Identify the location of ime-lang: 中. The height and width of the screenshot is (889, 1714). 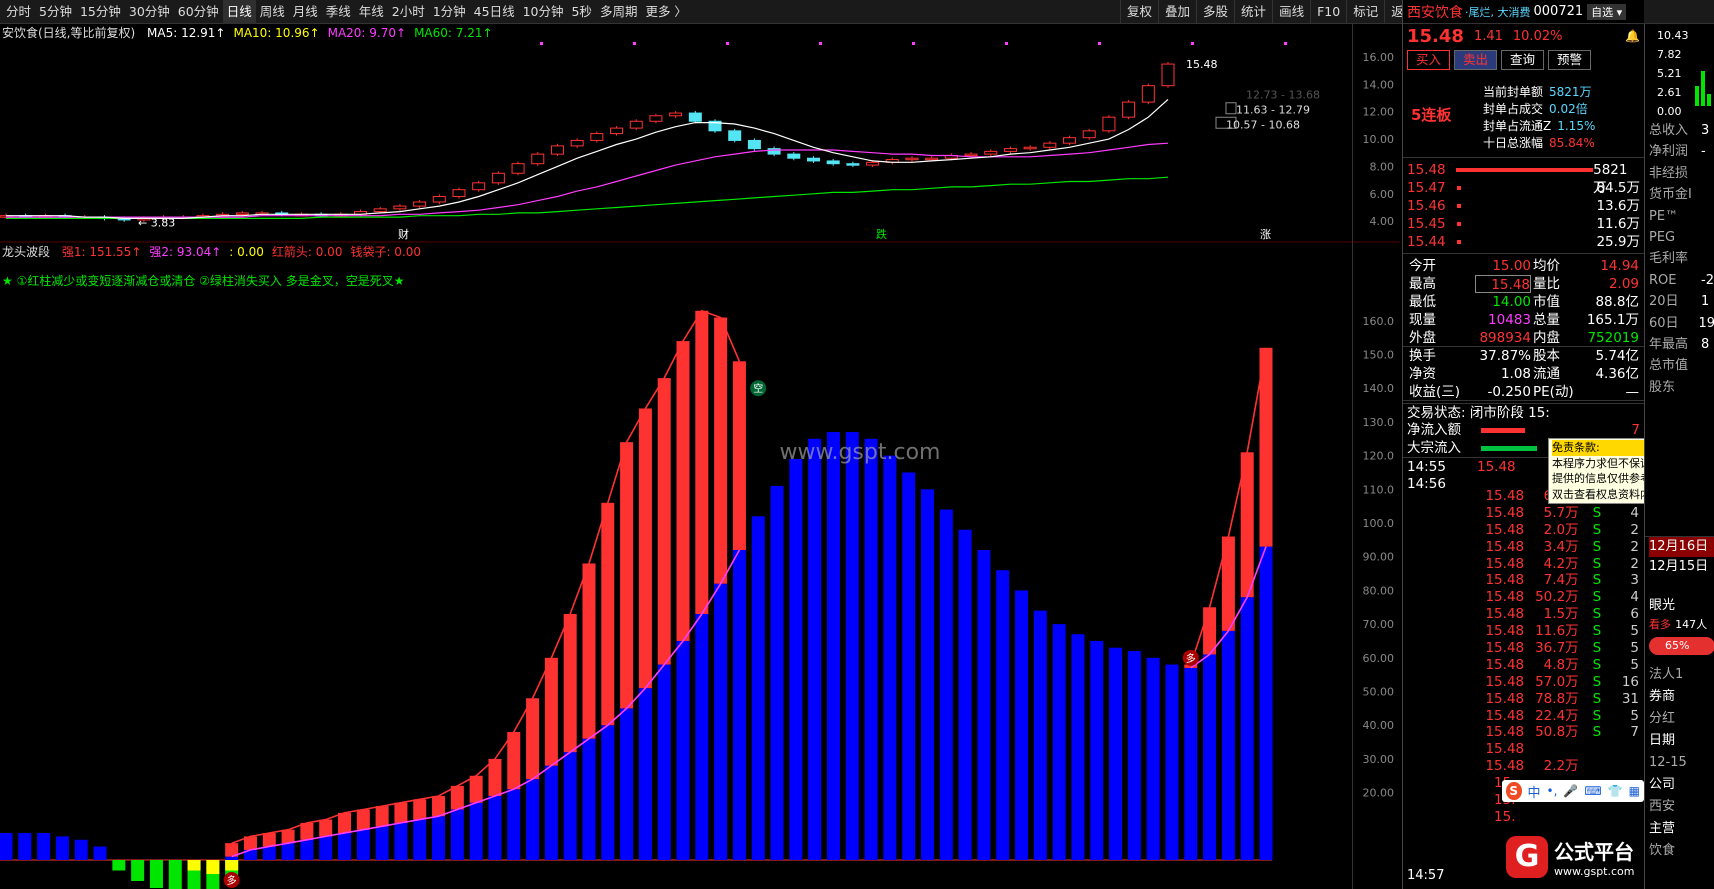
(1534, 793).